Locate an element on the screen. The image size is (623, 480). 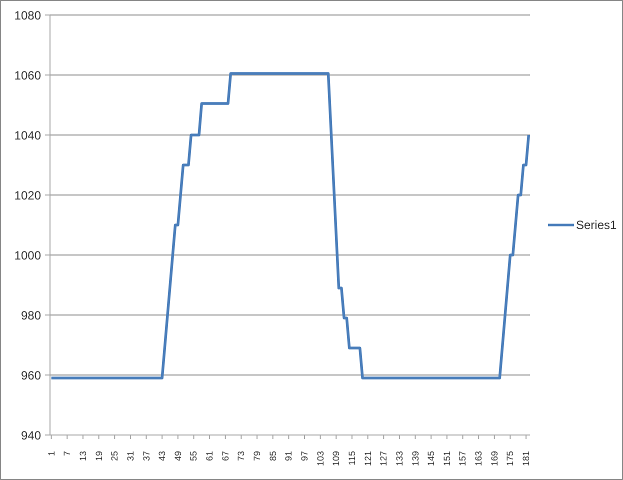
x-tick-label: 85 is located at coordinates (273, 456).